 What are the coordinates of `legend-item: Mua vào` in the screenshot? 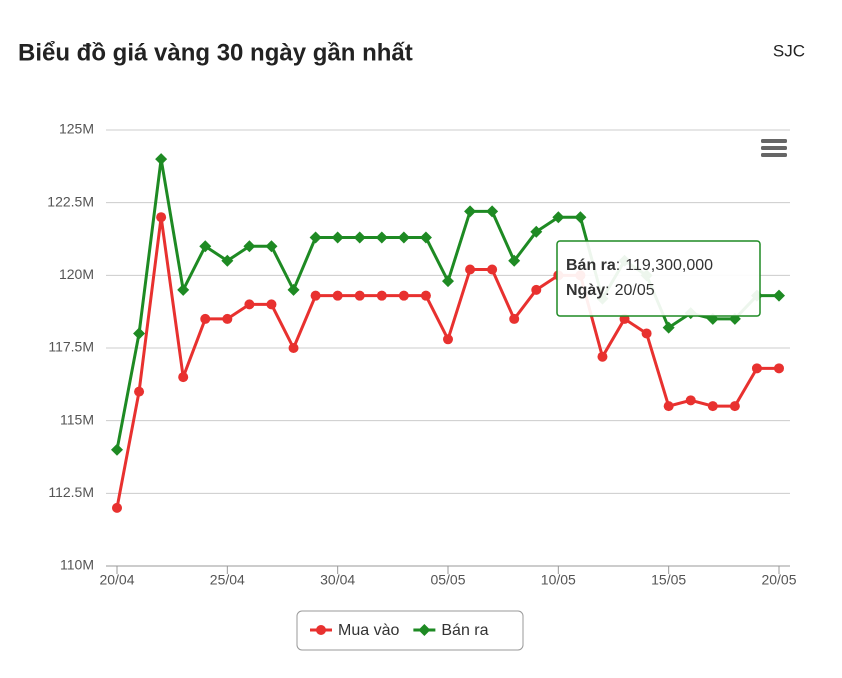 It's located at (354, 630).